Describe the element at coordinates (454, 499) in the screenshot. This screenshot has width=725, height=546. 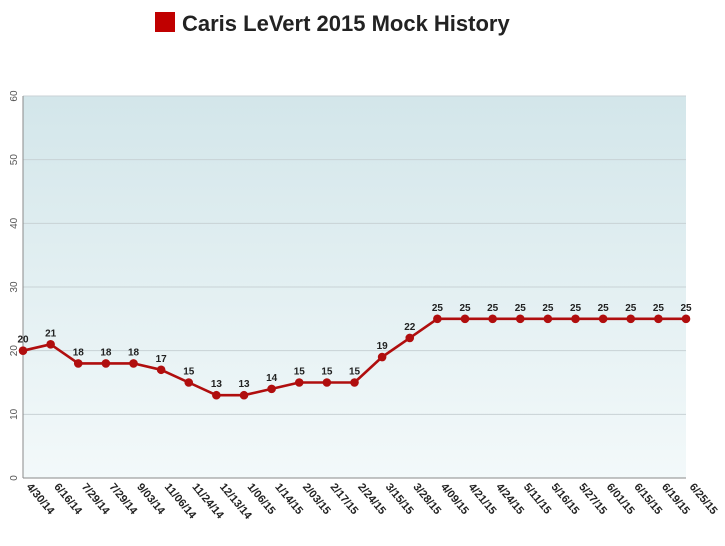
I see `x-tick-label: 4/09/15` at that location.